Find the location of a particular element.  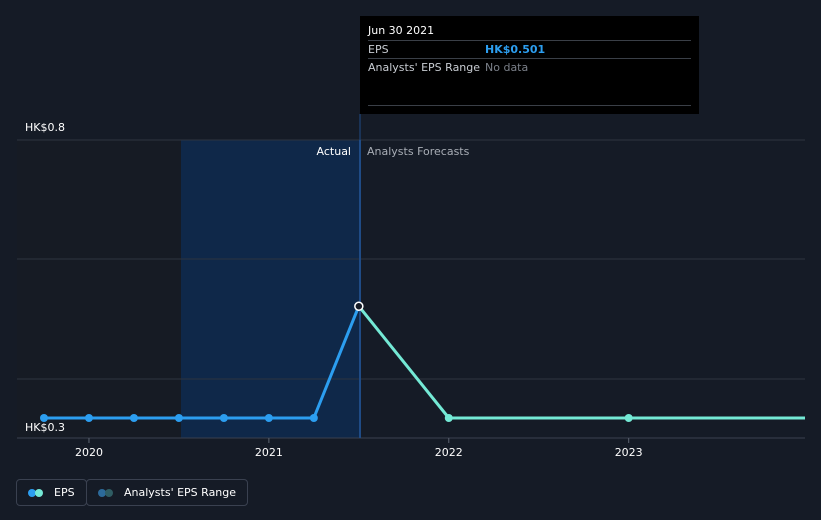

range-legend-icon is located at coordinates (107, 492).